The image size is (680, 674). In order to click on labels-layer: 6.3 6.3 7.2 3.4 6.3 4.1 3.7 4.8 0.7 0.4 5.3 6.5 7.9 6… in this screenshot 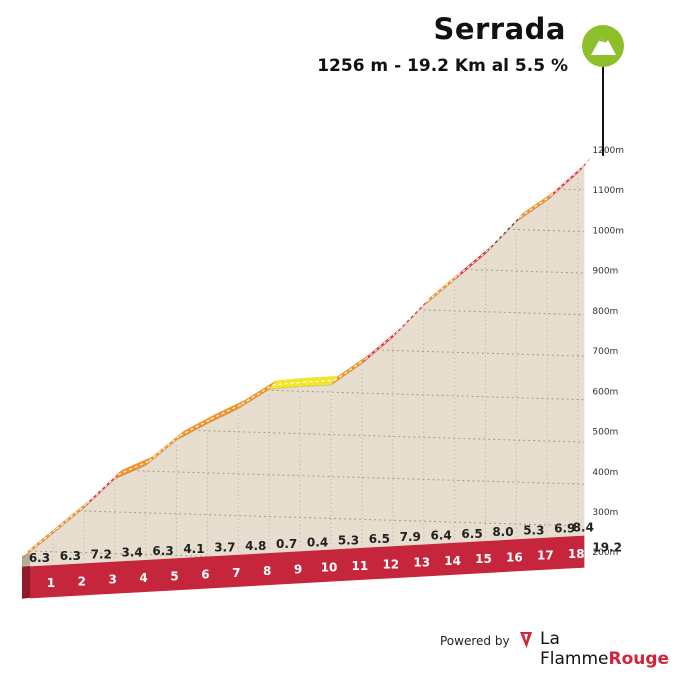, I will do `click(325, 556)`.